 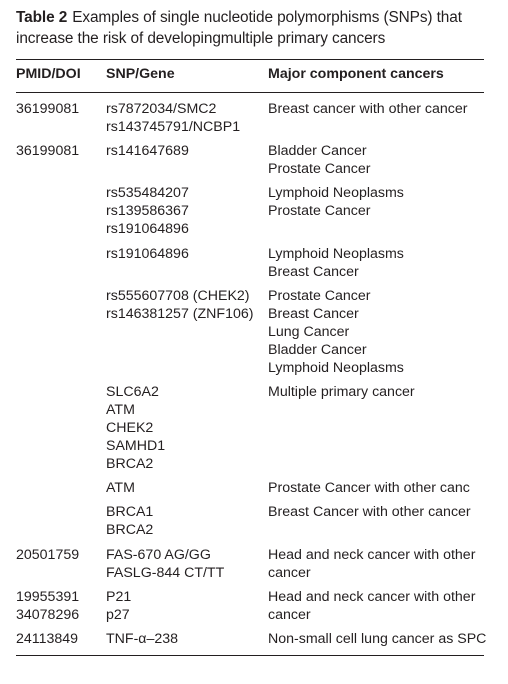 What do you see at coordinates (178, 296) in the screenshot?
I see `cell-line: rs555607708 (CHEK2)` at bounding box center [178, 296].